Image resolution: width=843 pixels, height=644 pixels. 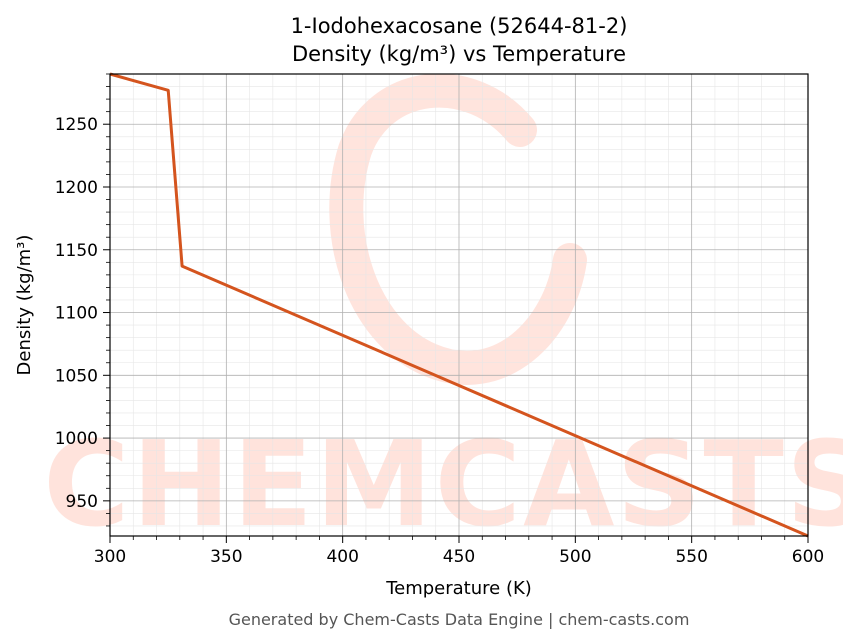 What do you see at coordinates (76, 251) in the screenshot?
I see `y-tick-label: 1150` at bounding box center [76, 251].